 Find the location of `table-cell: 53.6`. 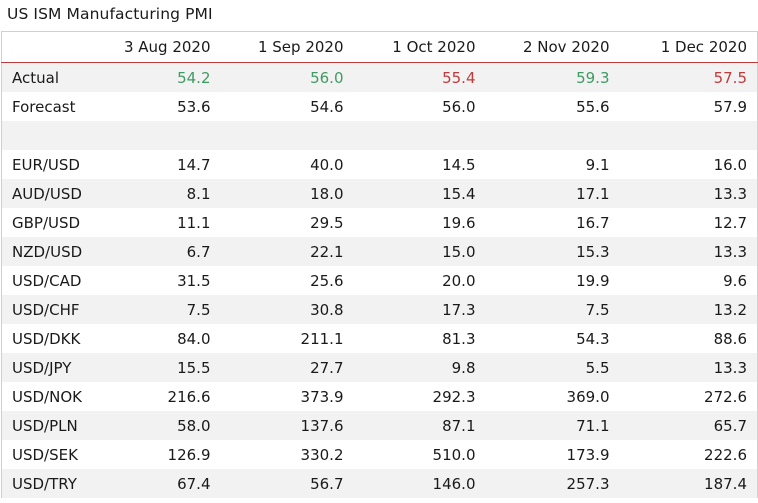

table-cell: 53.6 is located at coordinates (194, 106).